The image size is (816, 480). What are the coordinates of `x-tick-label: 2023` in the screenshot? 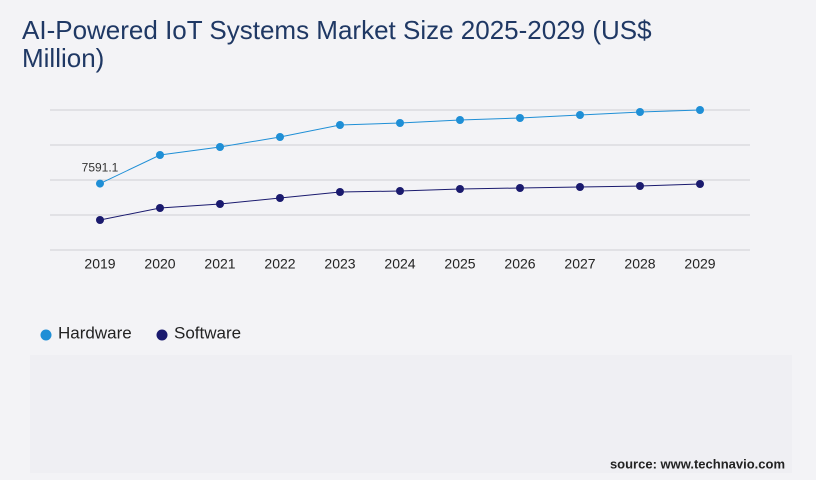 It's located at (339, 264).